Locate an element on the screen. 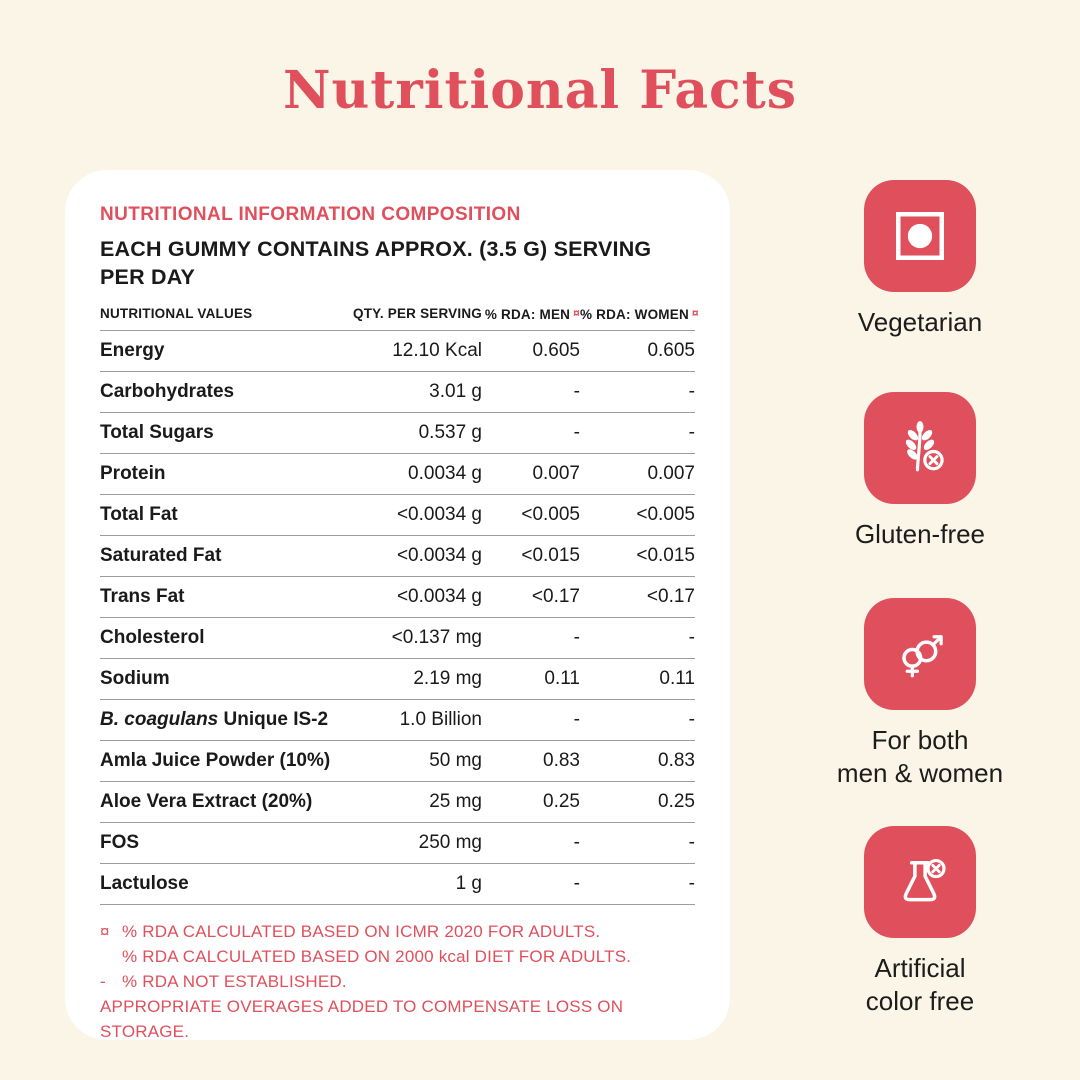 The height and width of the screenshot is (1080, 1080). row-label: Cholesterol is located at coordinates (152, 637).